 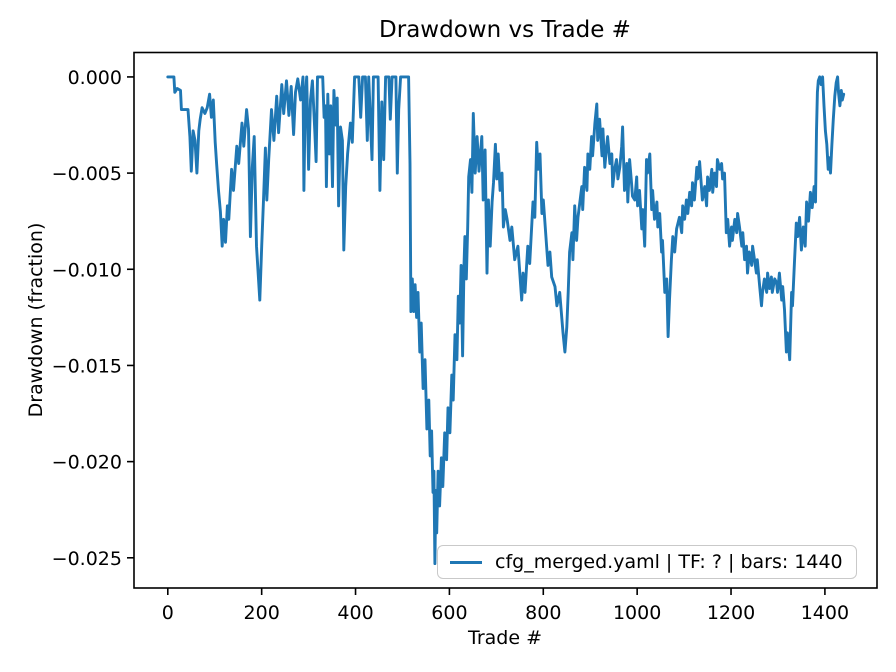 What do you see at coordinates (637, 613) in the screenshot?
I see `x-tick-label: 1000` at bounding box center [637, 613].